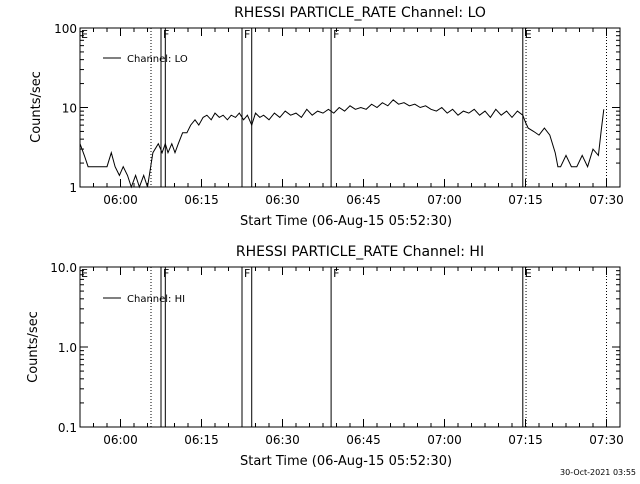  Describe the element at coordinates (598, 472) in the screenshot. I see `footer-timestamp: 30-Oct-2021 03:55` at that location.